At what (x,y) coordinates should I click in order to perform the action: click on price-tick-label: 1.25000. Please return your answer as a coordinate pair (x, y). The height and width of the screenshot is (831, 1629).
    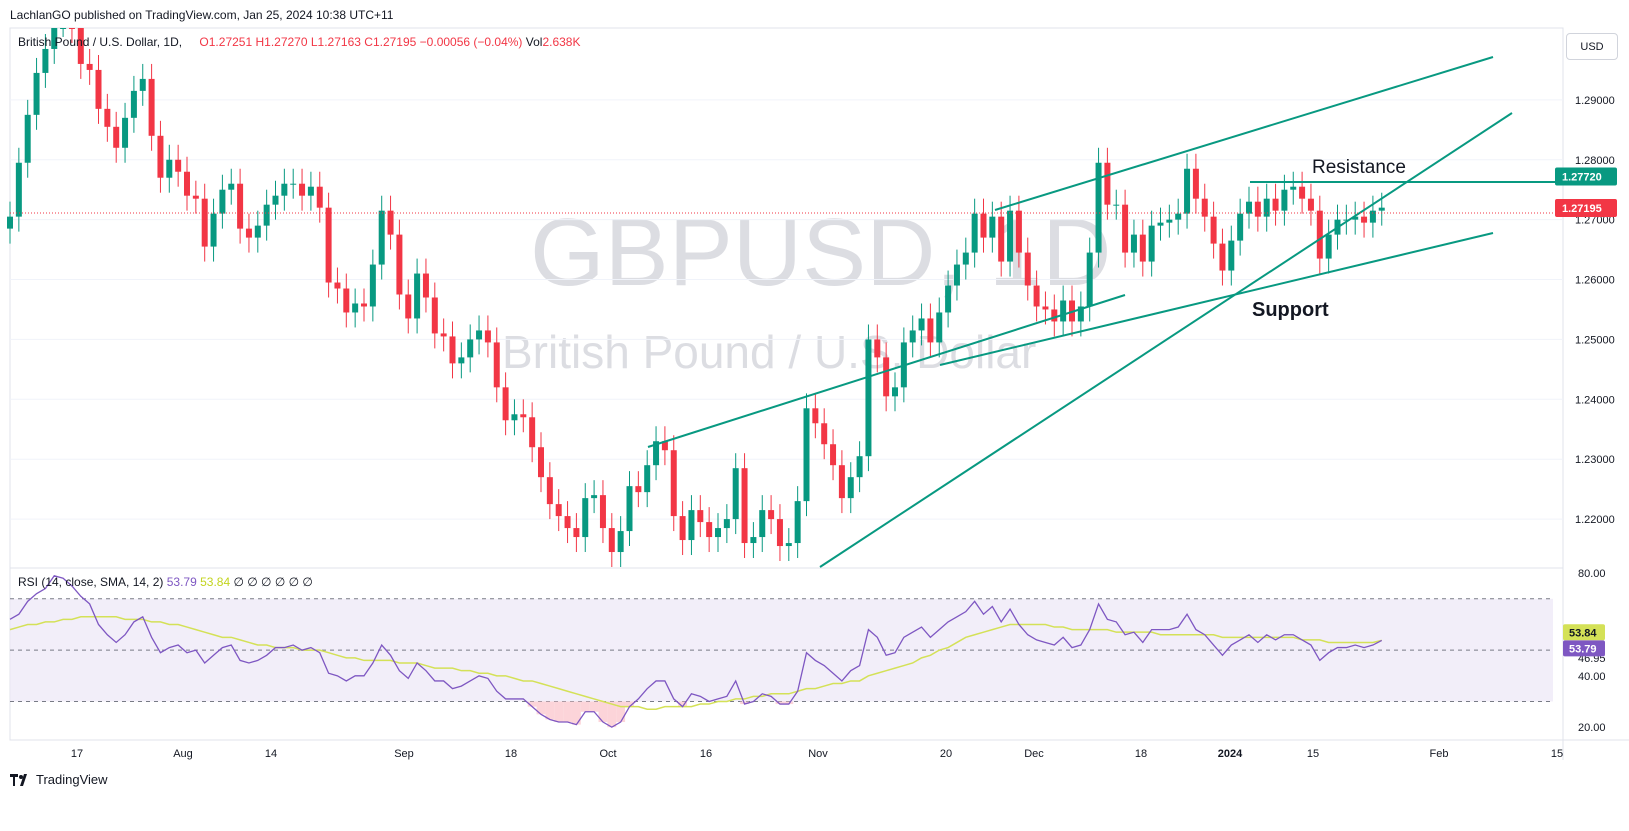
    Looking at the image, I should click on (1595, 340).